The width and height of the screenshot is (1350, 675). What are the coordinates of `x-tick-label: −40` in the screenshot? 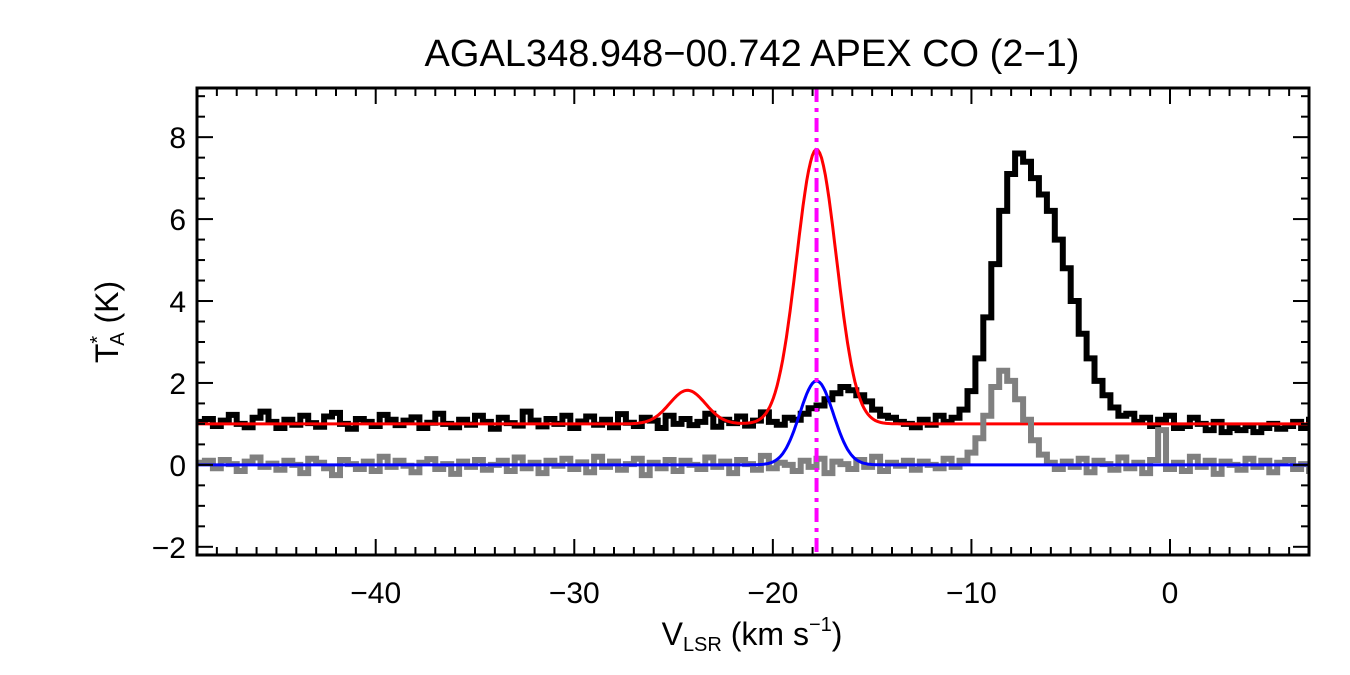 It's located at (375, 593).